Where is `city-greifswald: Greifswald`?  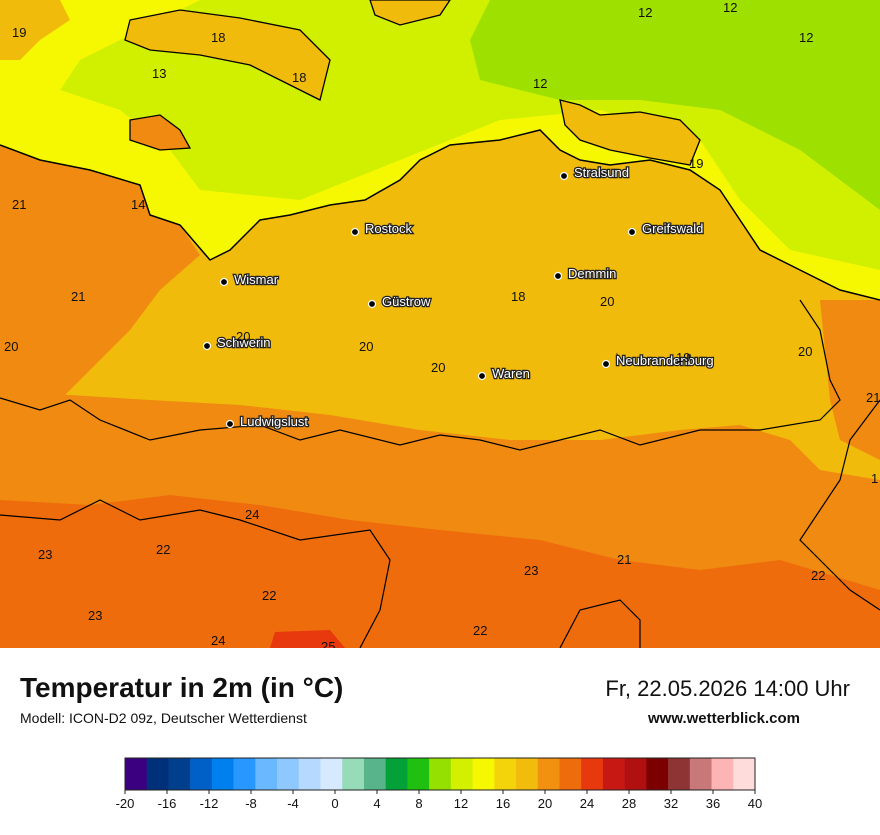
city-greifswald: Greifswald is located at coordinates (666, 228).